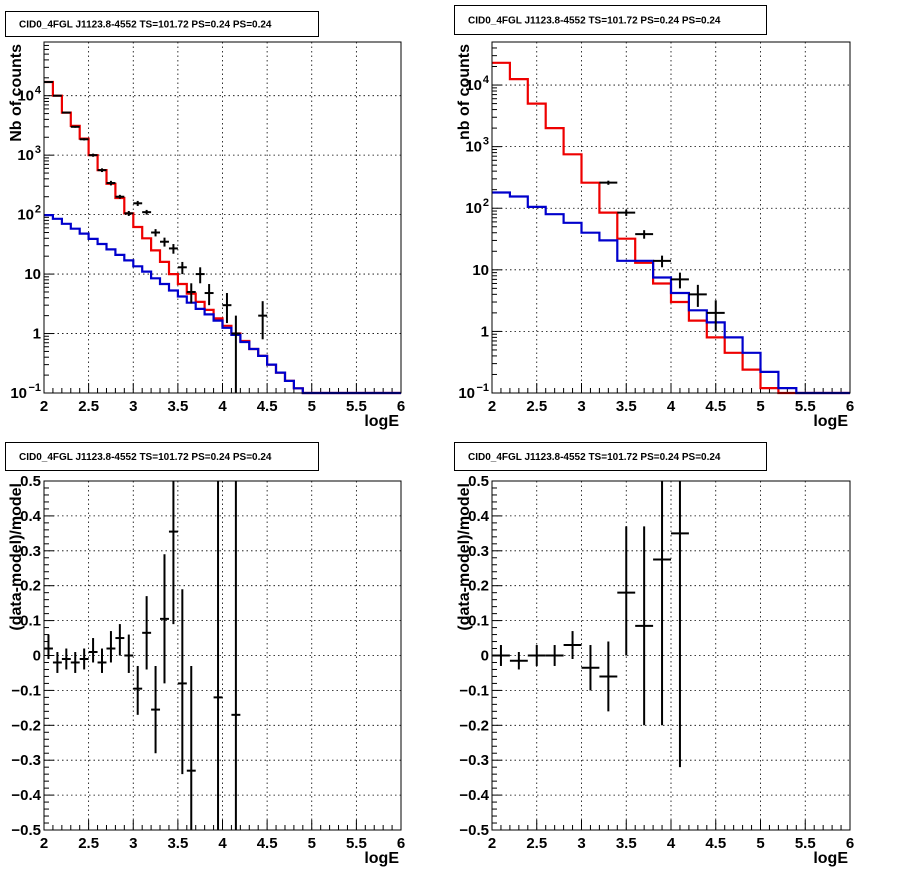  What do you see at coordinates (474, 725) in the screenshot?
I see `y-tick-label: −0.2` at bounding box center [474, 725].